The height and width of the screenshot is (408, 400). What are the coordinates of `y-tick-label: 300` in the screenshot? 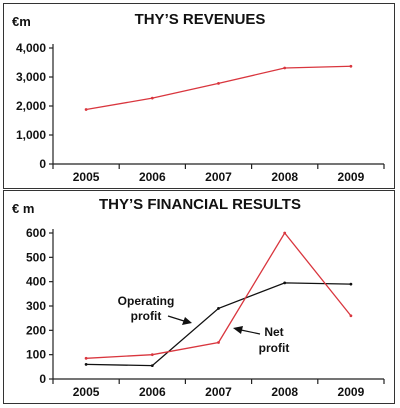 It's located at (36, 306).